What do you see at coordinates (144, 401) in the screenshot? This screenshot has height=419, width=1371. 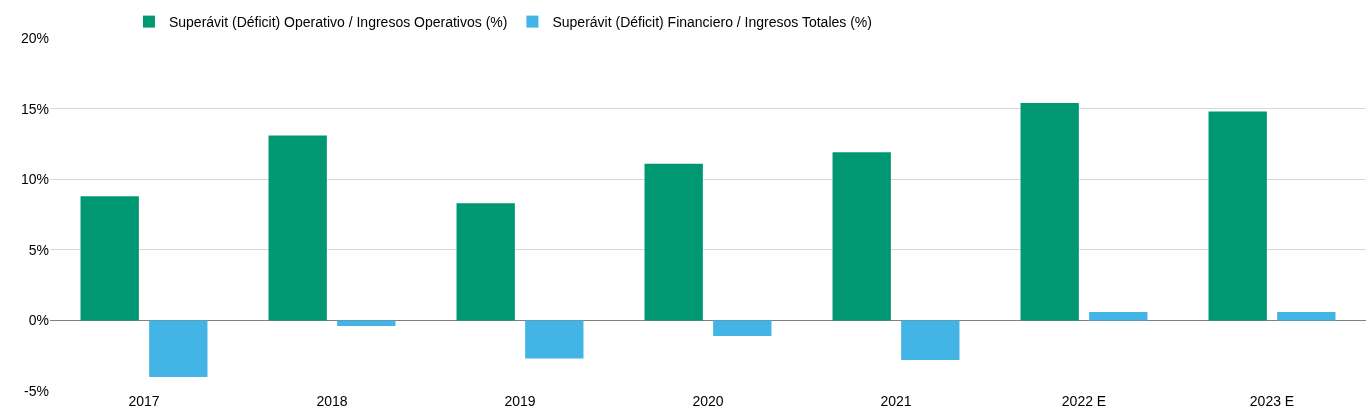 I see `x-tick-label: 2017` at bounding box center [144, 401].